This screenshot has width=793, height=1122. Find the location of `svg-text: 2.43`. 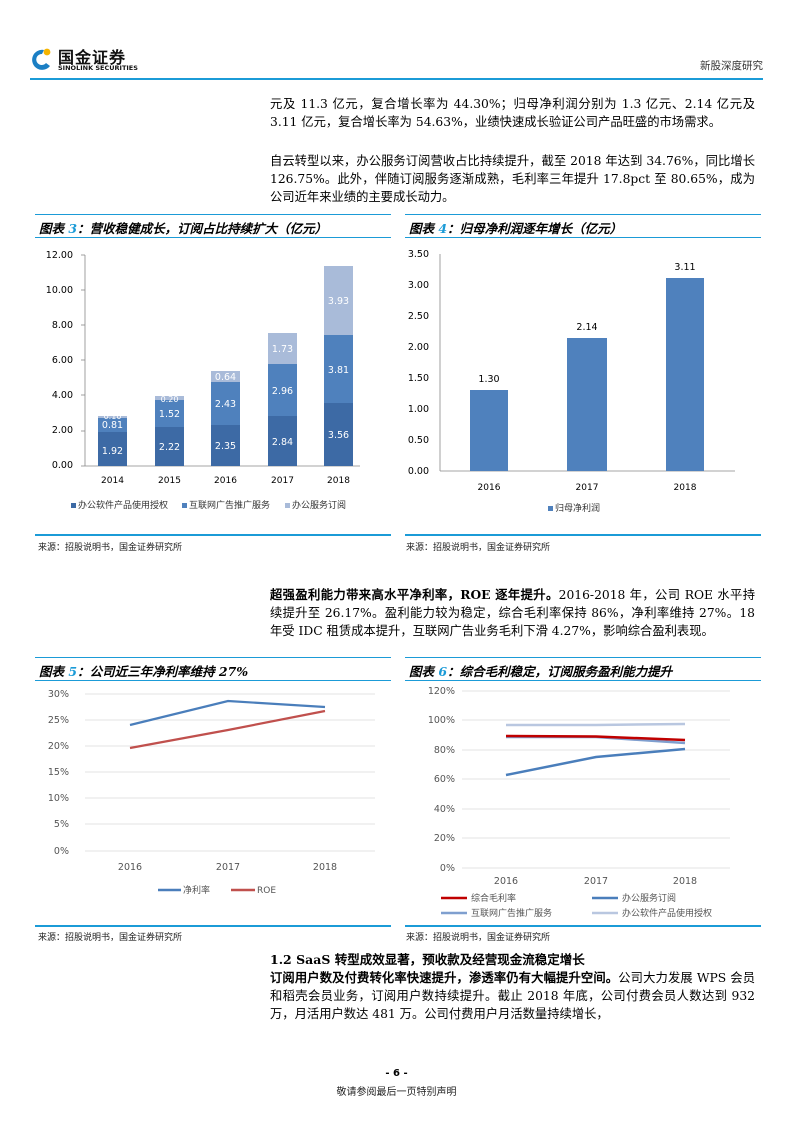

svg-text: 2.43 is located at coordinates (225, 404).